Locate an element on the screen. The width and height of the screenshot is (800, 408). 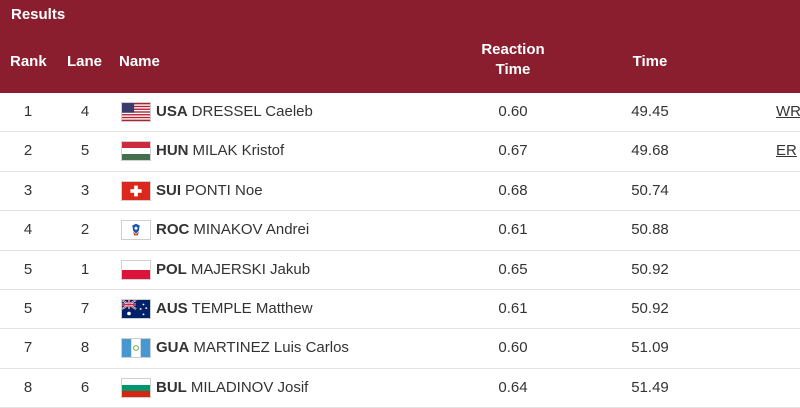
noc-code: SUI is located at coordinates (169, 190).